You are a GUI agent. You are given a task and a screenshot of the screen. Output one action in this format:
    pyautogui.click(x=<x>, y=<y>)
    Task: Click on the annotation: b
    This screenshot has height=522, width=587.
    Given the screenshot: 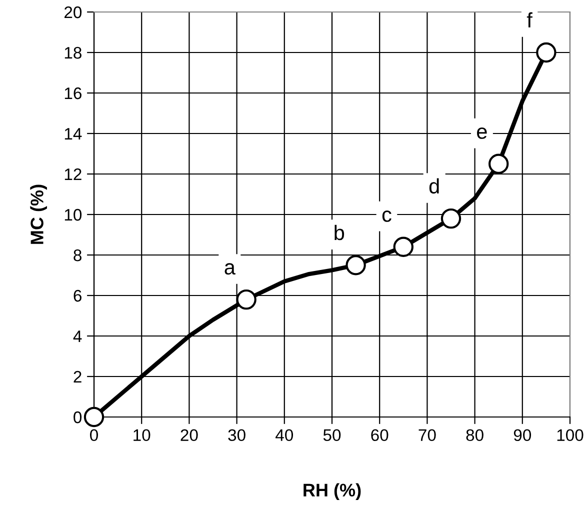 What is the action you would take?
    pyautogui.click(x=339, y=232)
    